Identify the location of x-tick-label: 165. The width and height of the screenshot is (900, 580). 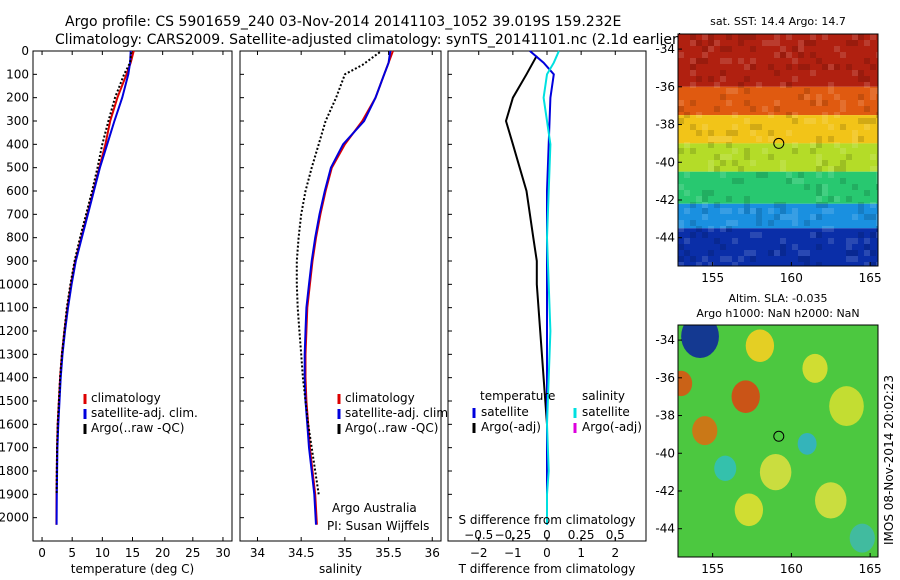
(870, 278).